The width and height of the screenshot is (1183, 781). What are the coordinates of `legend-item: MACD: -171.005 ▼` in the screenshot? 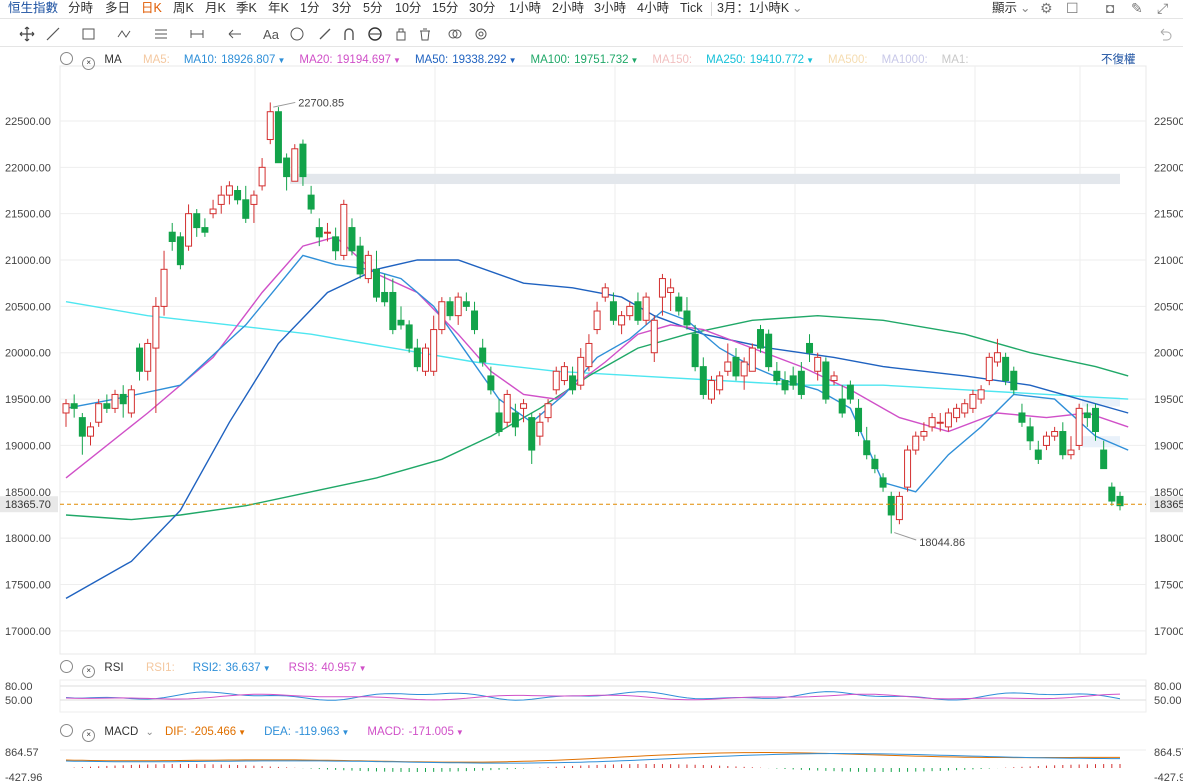 It's located at (415, 732).